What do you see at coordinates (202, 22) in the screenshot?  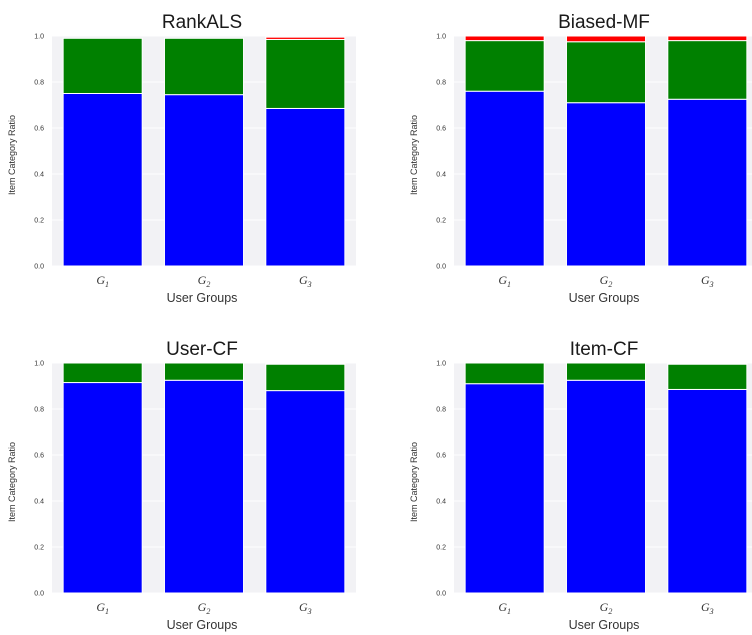 I see `chart-title: RankALS` at bounding box center [202, 22].